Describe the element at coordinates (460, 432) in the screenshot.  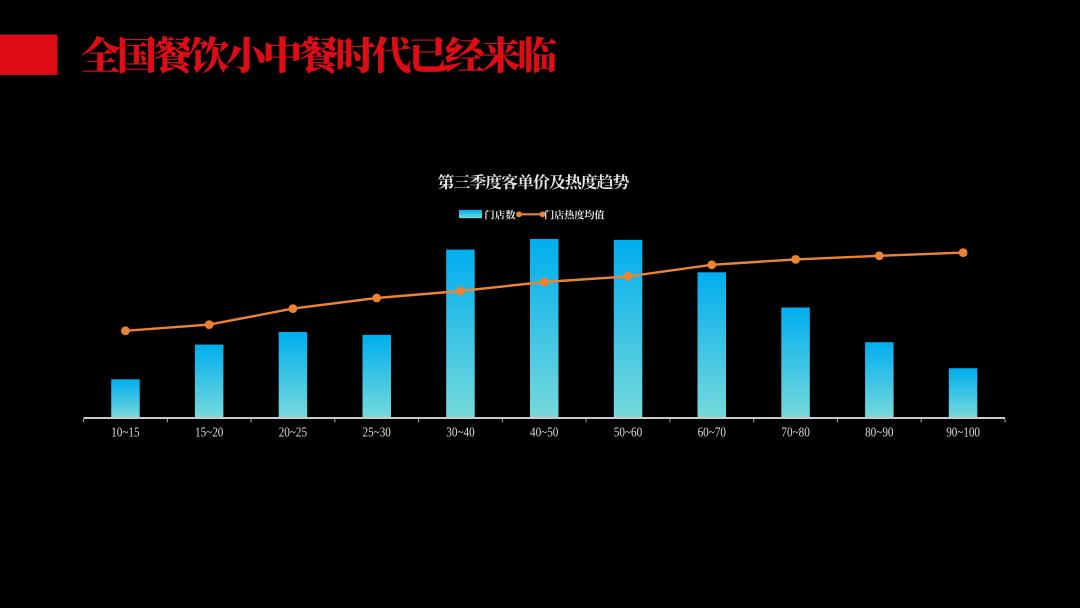
I see `svg-text: 30~40` at that location.